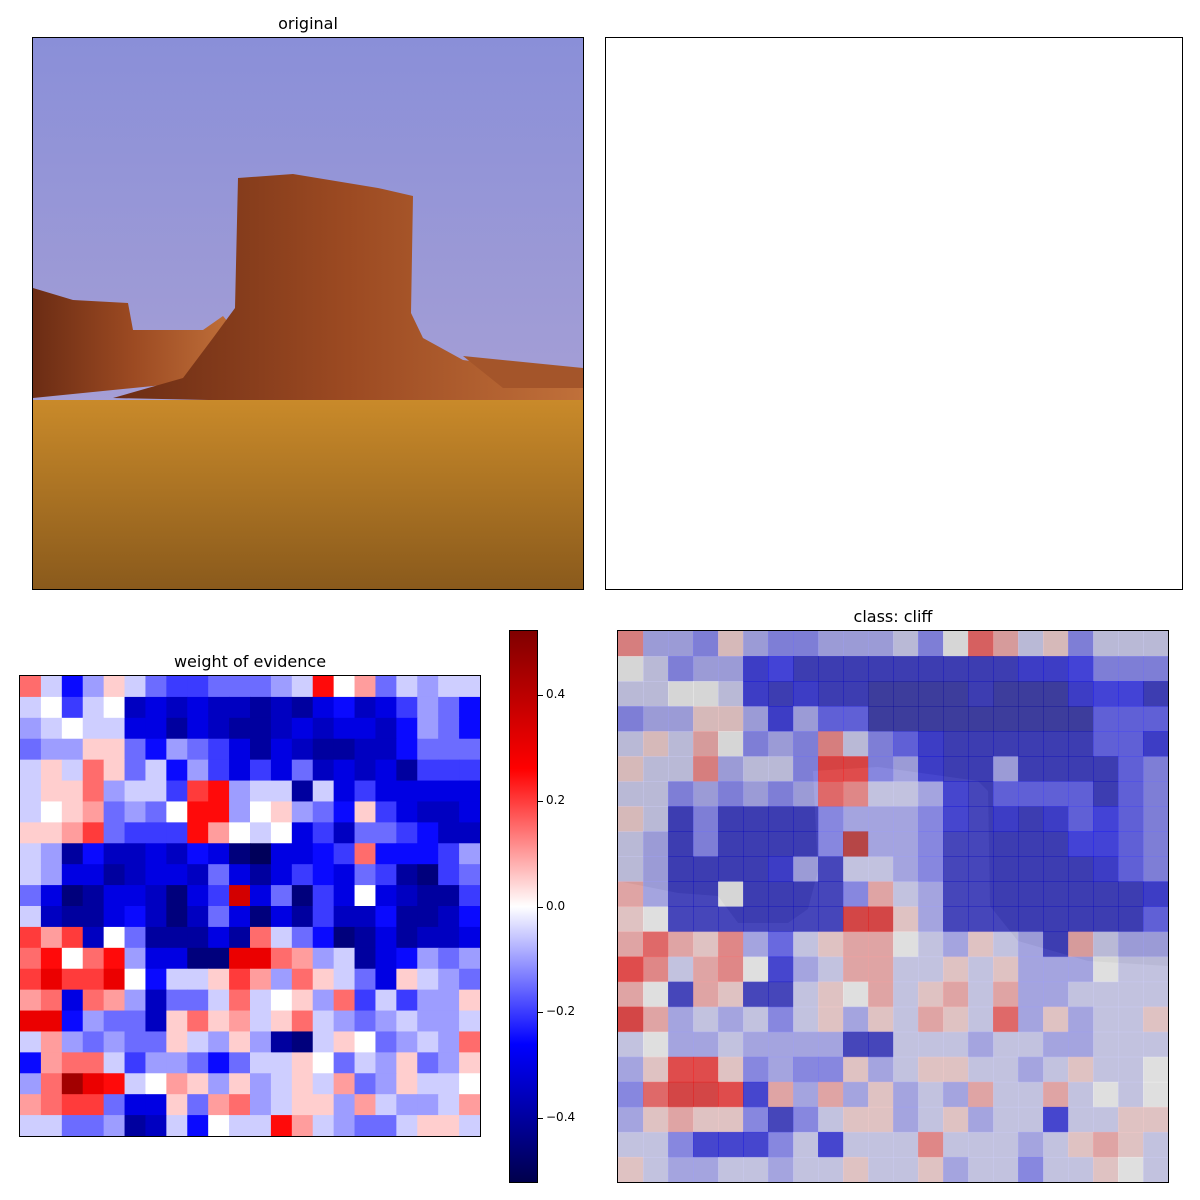  What do you see at coordinates (308, 494) in the screenshot?
I see `grassland` at bounding box center [308, 494].